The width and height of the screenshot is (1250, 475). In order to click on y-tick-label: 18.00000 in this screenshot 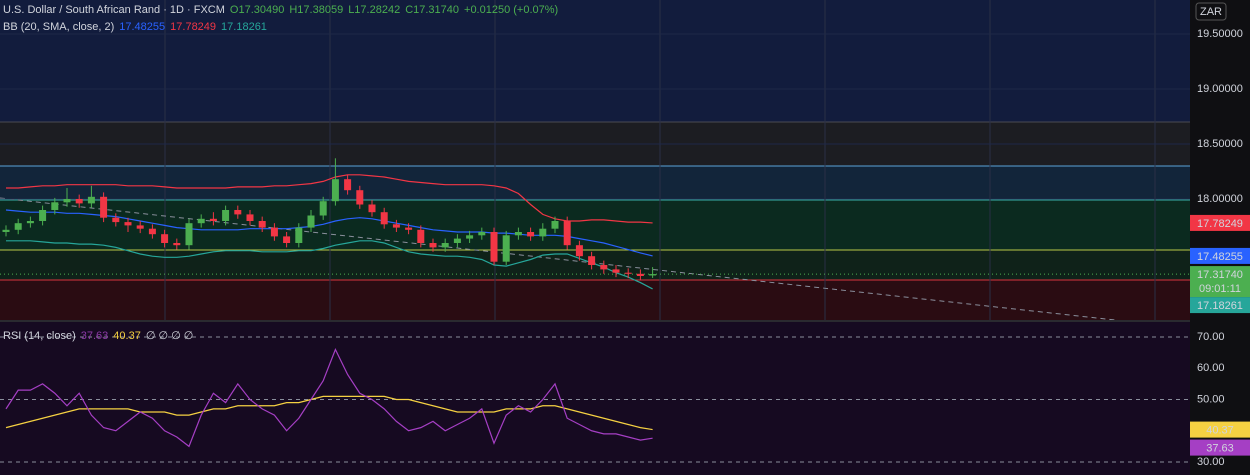, I will do `click(1220, 199)`.